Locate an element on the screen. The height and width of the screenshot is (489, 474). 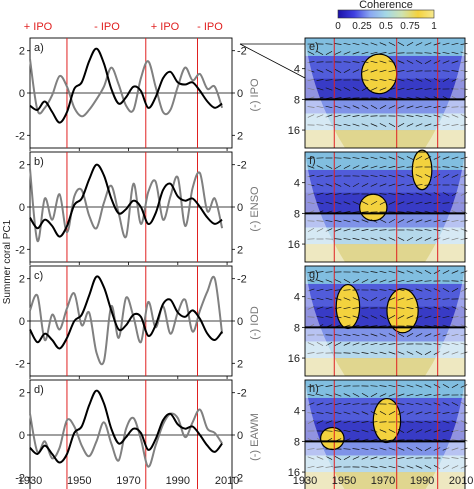
right-ytick-label: 2 is located at coordinates (240, 478).